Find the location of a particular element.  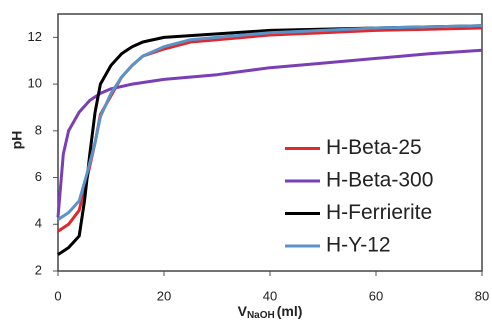

y-tick-label: 10 is located at coordinates (35, 83).